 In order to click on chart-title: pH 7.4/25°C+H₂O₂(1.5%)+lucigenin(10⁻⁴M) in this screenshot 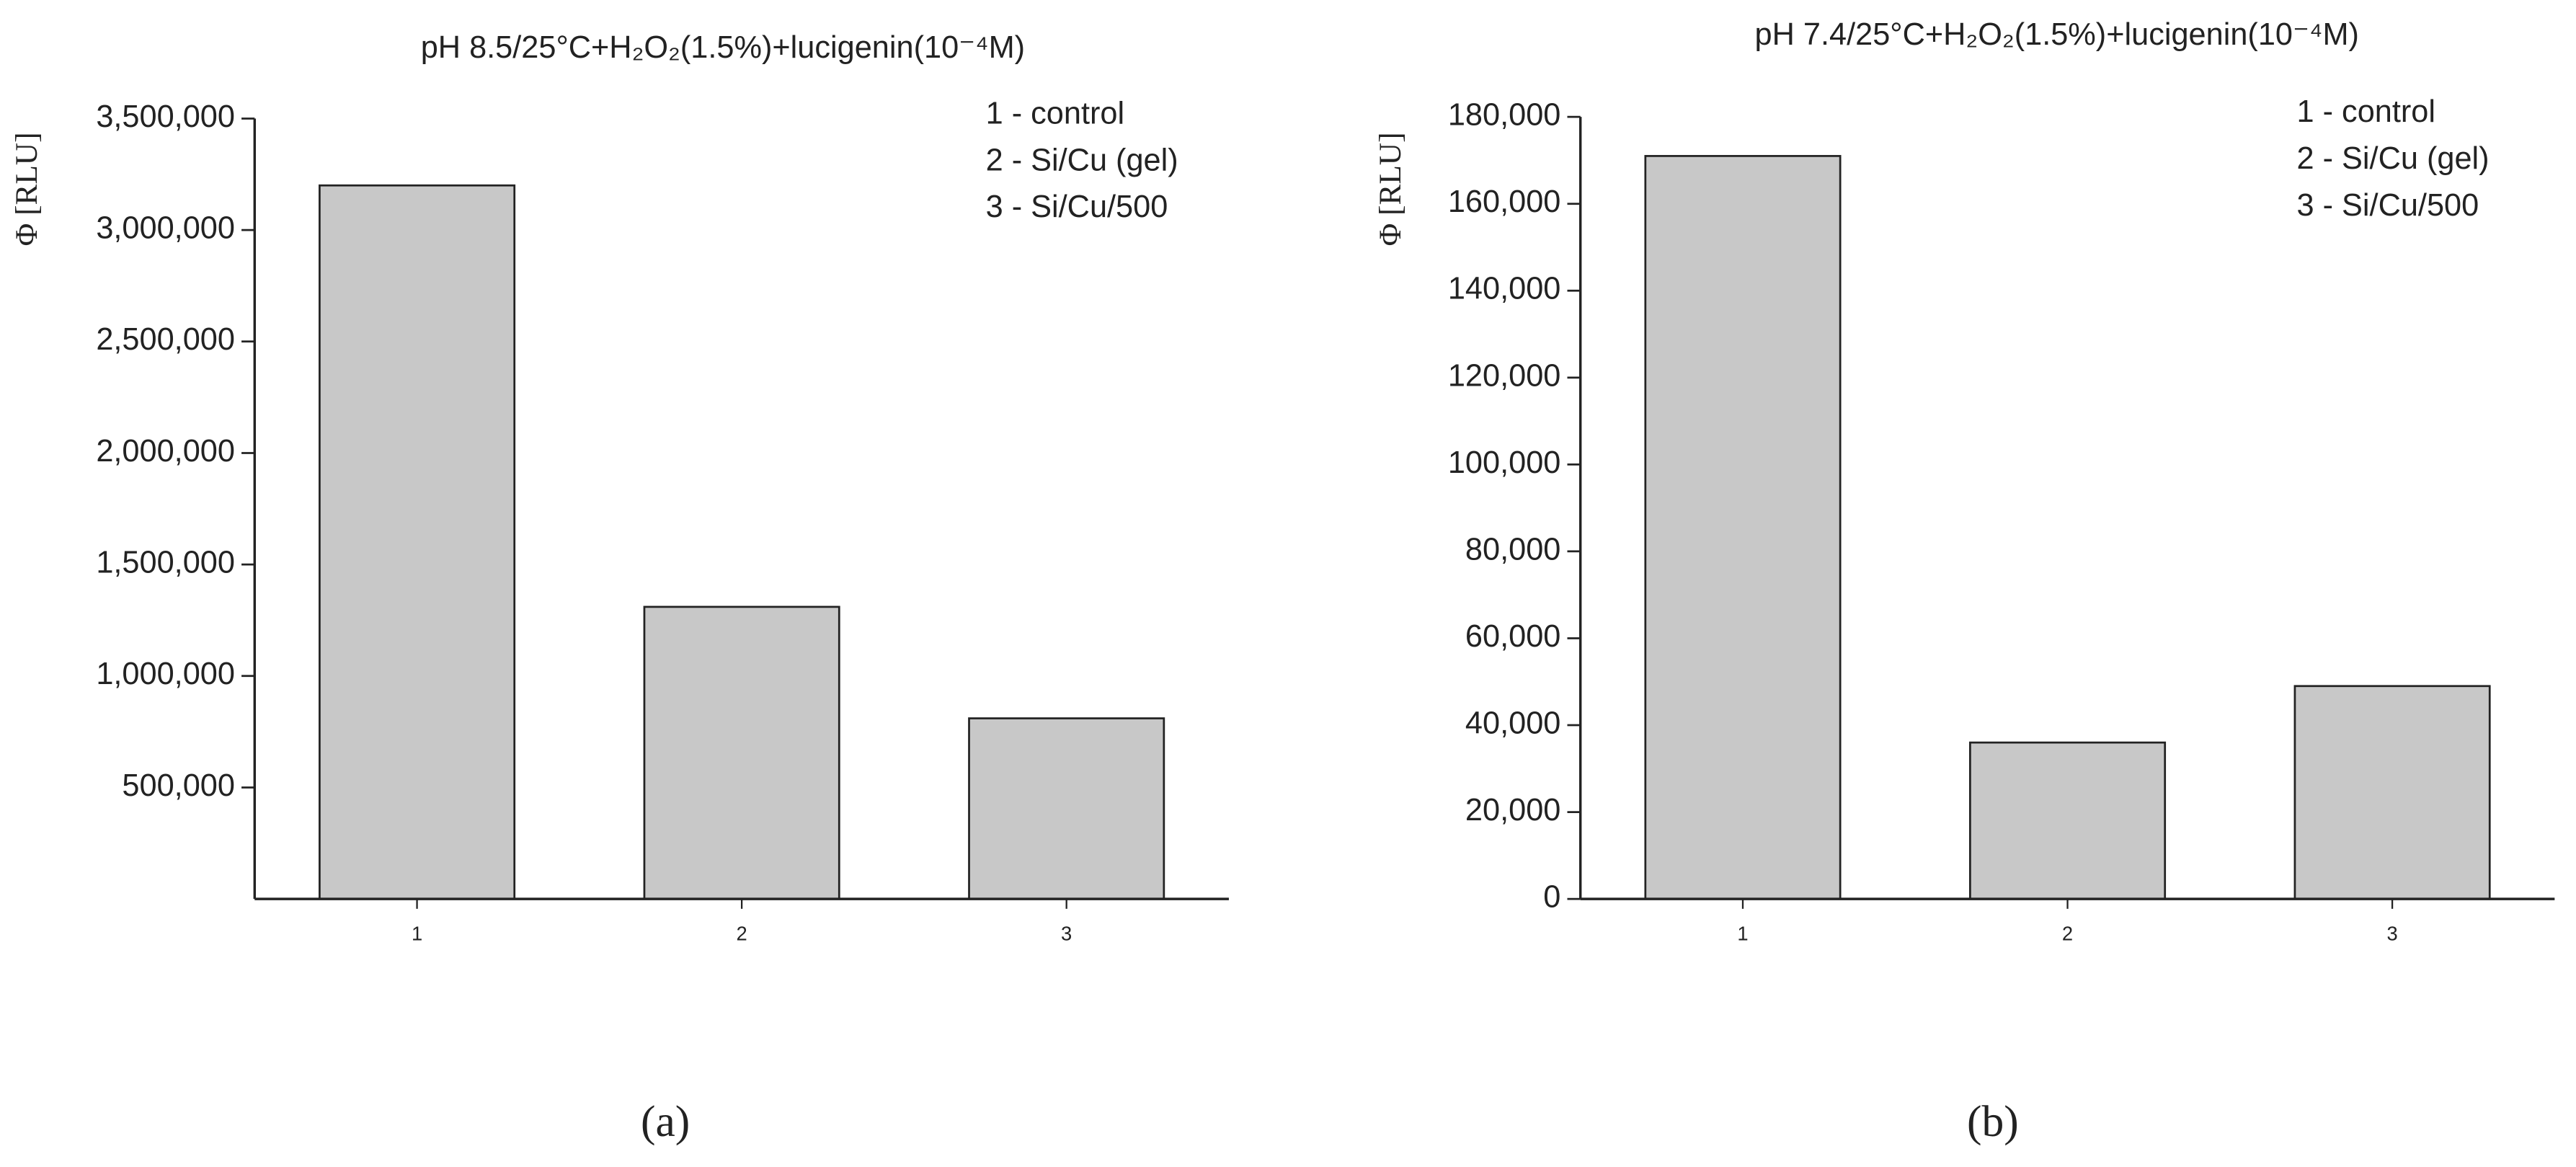, I will do `click(2057, 34)`.